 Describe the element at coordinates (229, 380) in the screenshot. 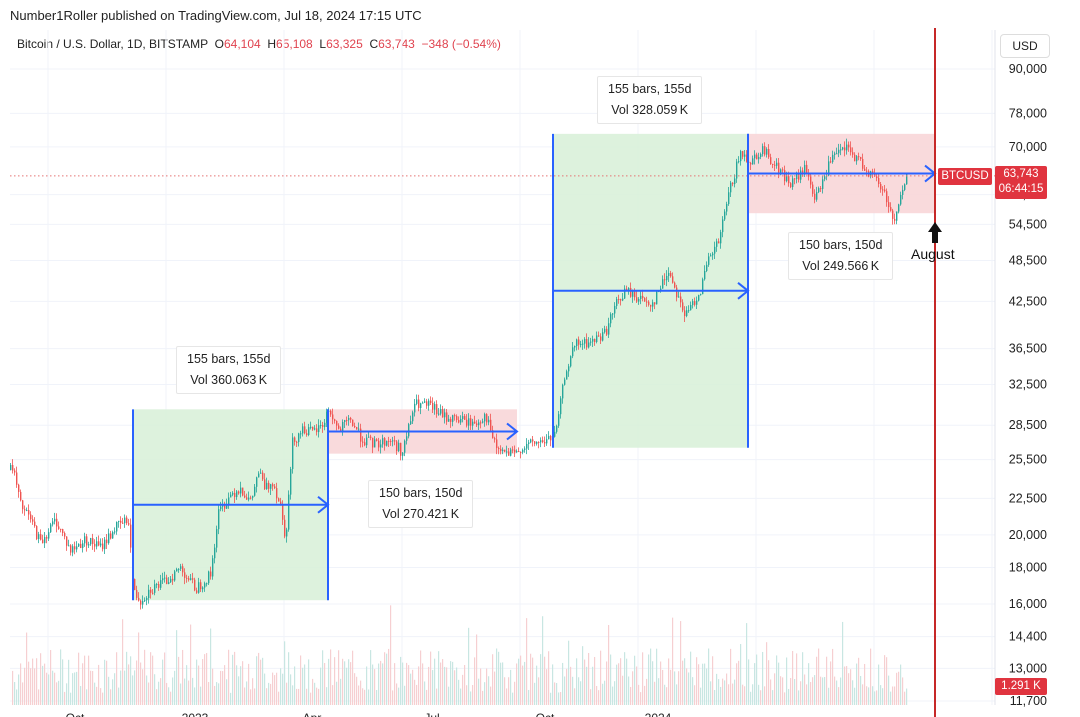

I see `range-vol-1: Vol 360.063 K` at that location.